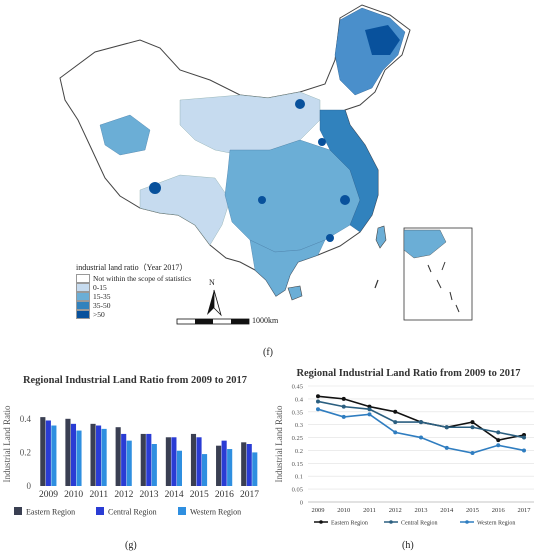 This screenshot has width=545, height=551. Describe the element at coordinates (212, 282) in the screenshot. I see `north-label: N` at that location.